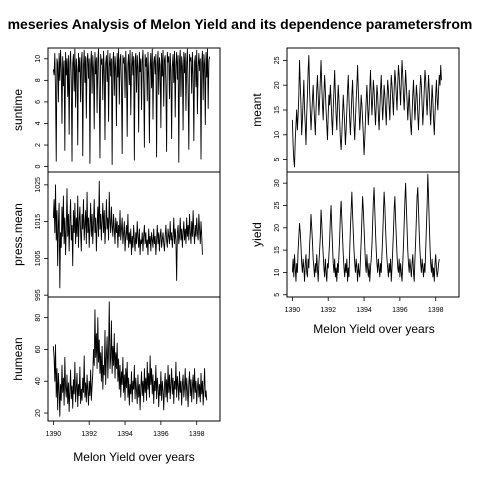 The image size is (480, 480). What do you see at coordinates (366, 111) in the screenshot?
I see `series-line-meant` at bounding box center [366, 111].